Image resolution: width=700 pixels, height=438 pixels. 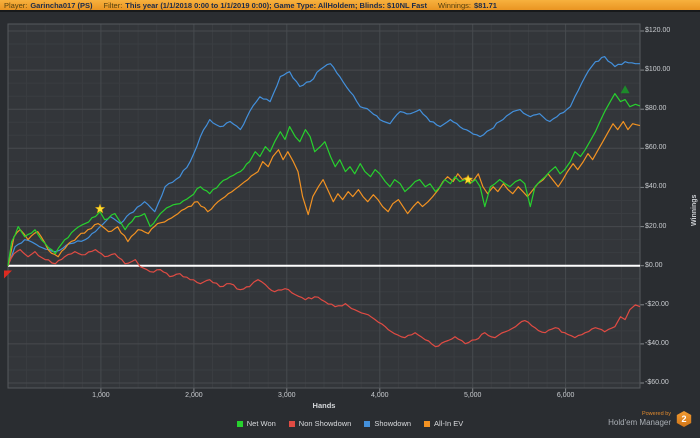 I want to click on y-axis-tick-label: $60.00, so click(x=656, y=148).